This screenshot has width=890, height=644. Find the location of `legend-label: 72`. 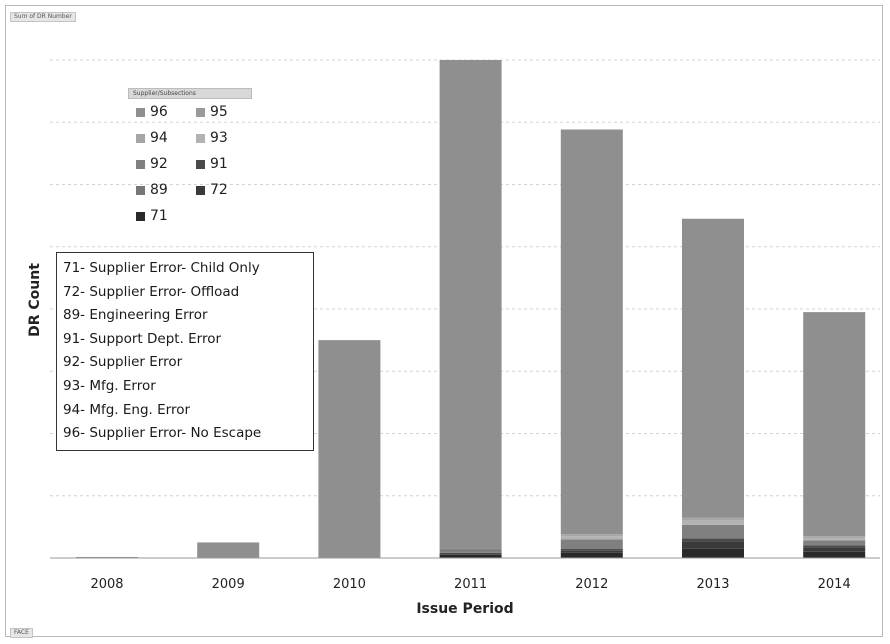

legend-label: 72 is located at coordinates (219, 190).